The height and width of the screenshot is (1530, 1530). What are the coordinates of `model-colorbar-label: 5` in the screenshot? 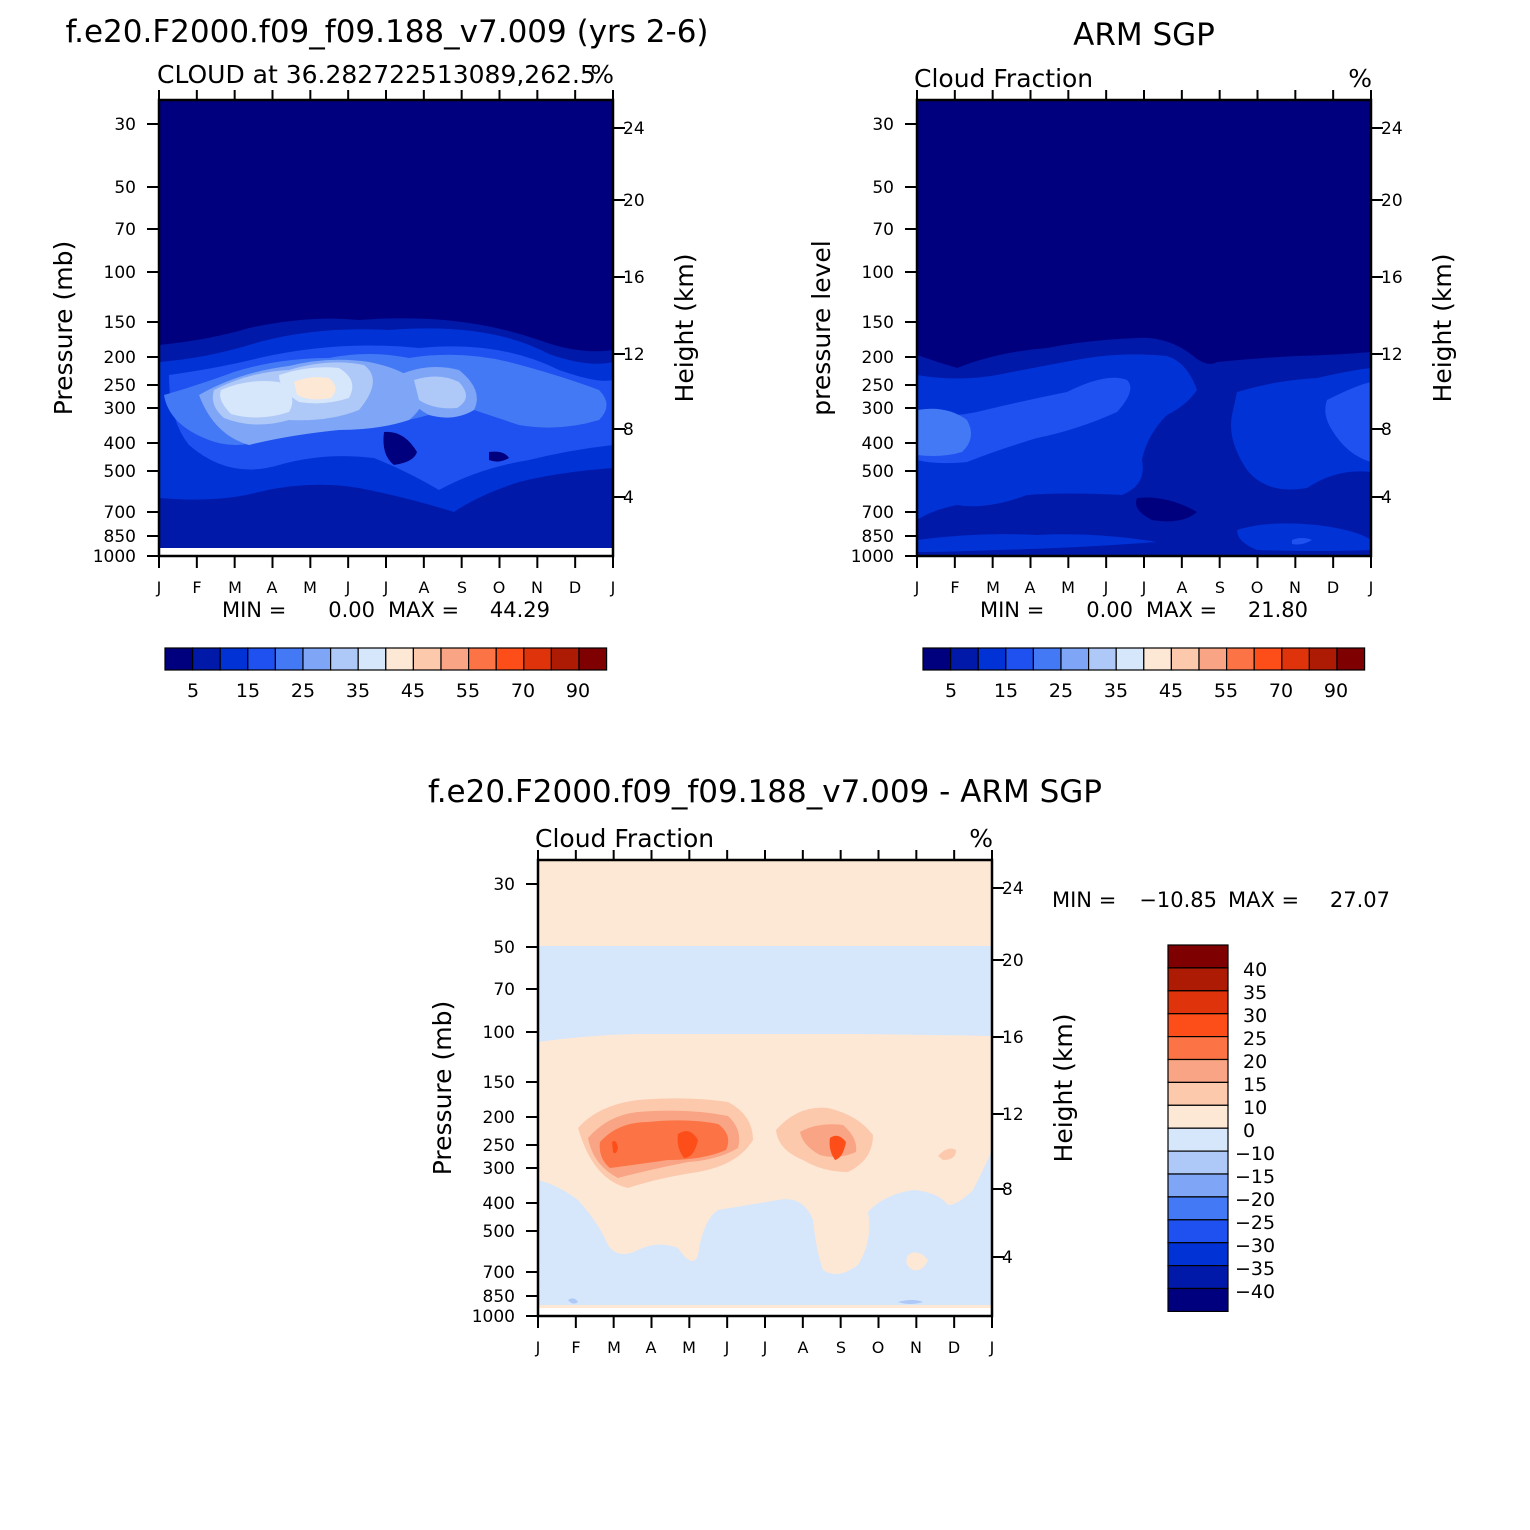 It's located at (193, 691).